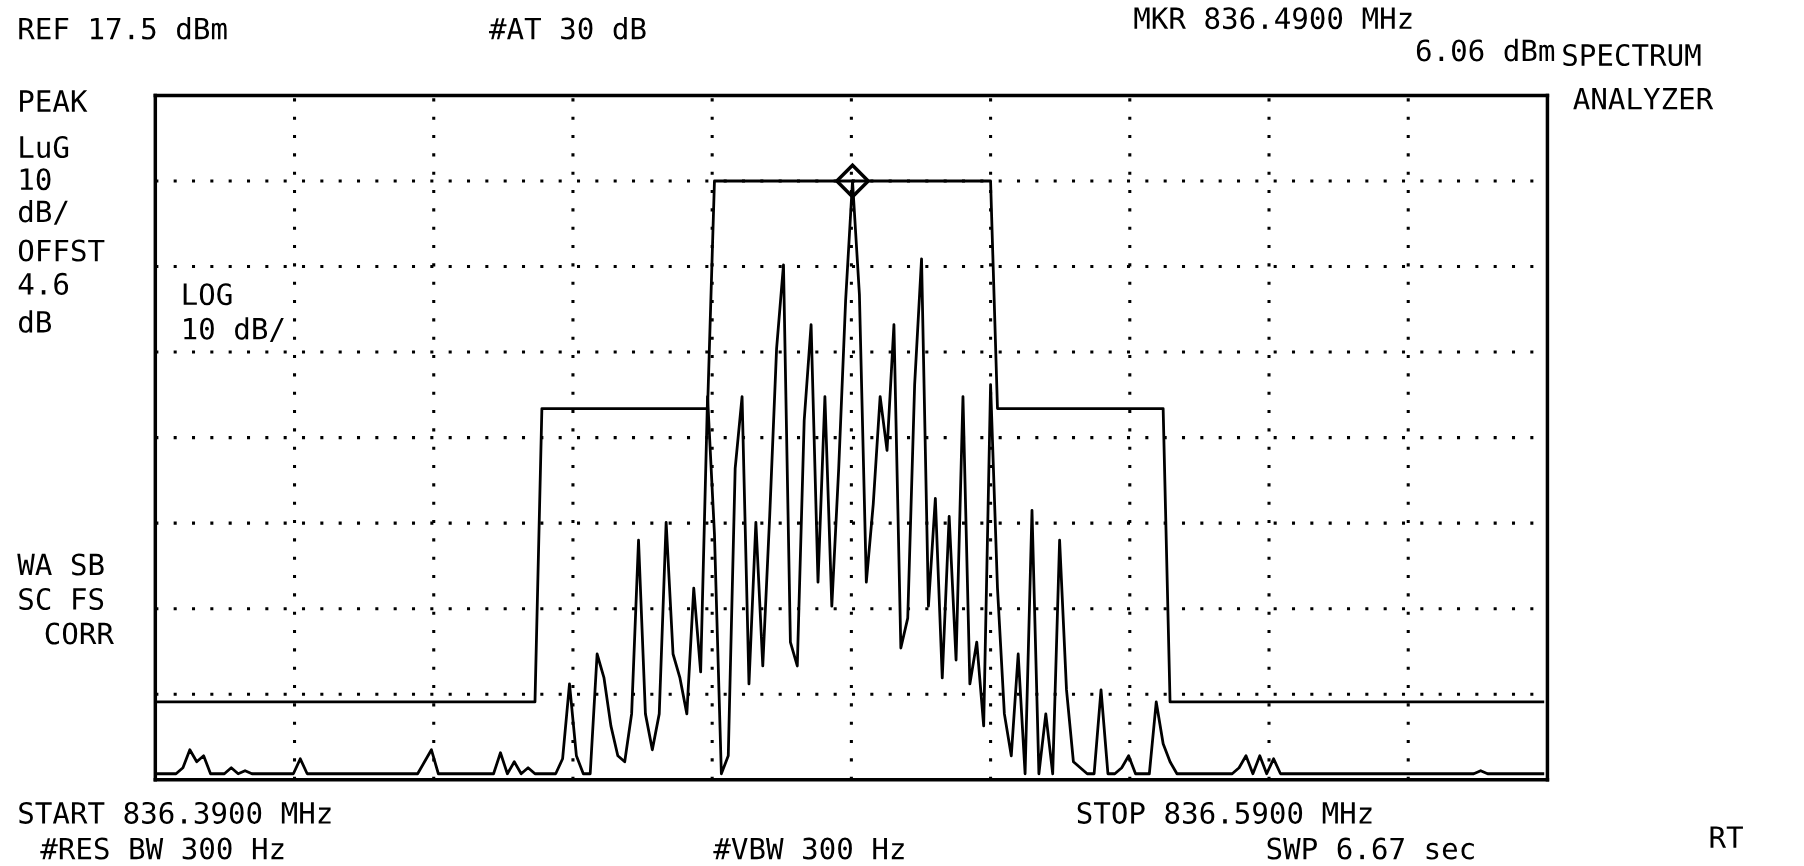  Describe the element at coordinates (1643, 99) in the screenshot. I see `text: ANALYZER` at that location.